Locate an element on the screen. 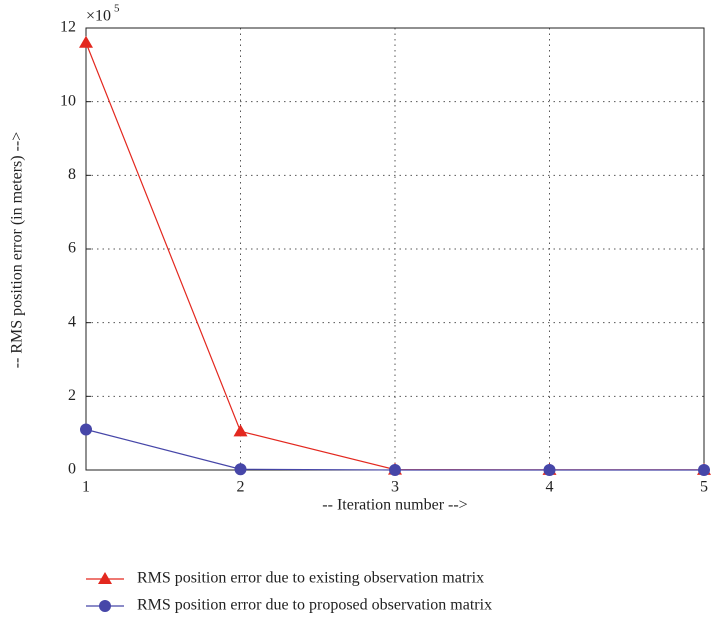 This screenshot has height=620, width=711. x-tick-label: 5 is located at coordinates (704, 487).